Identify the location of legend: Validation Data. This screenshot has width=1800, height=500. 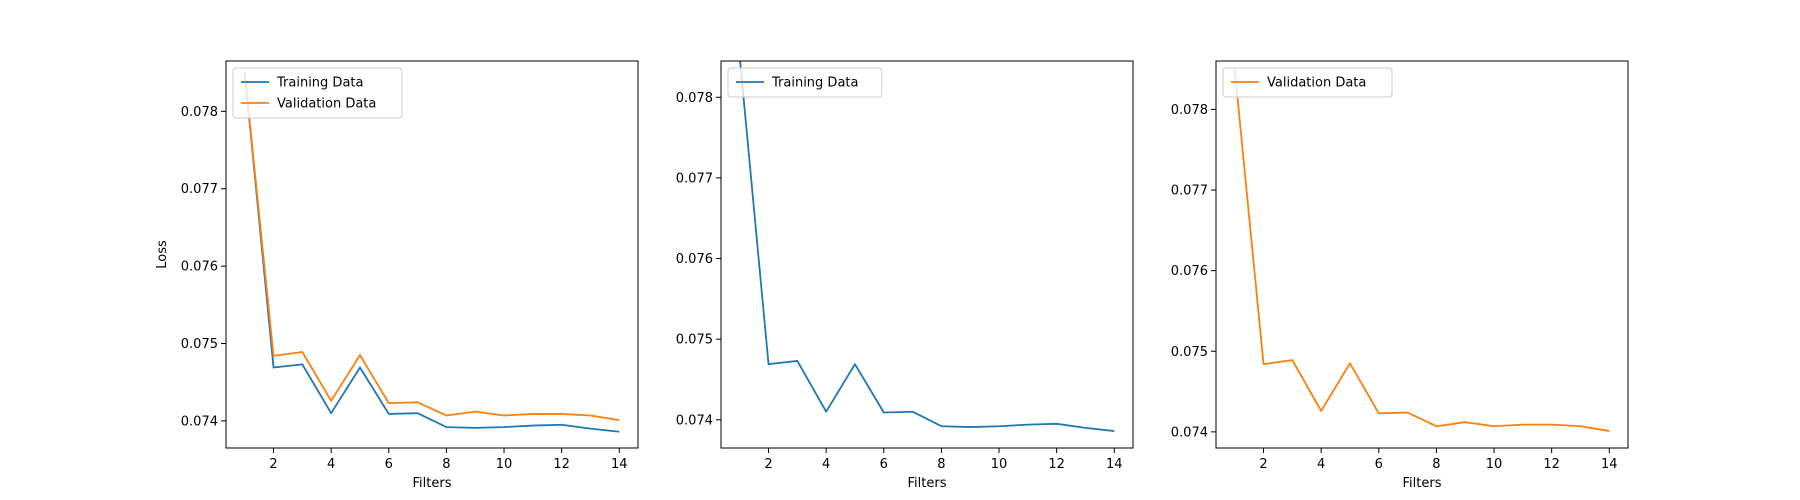
(1307, 82).